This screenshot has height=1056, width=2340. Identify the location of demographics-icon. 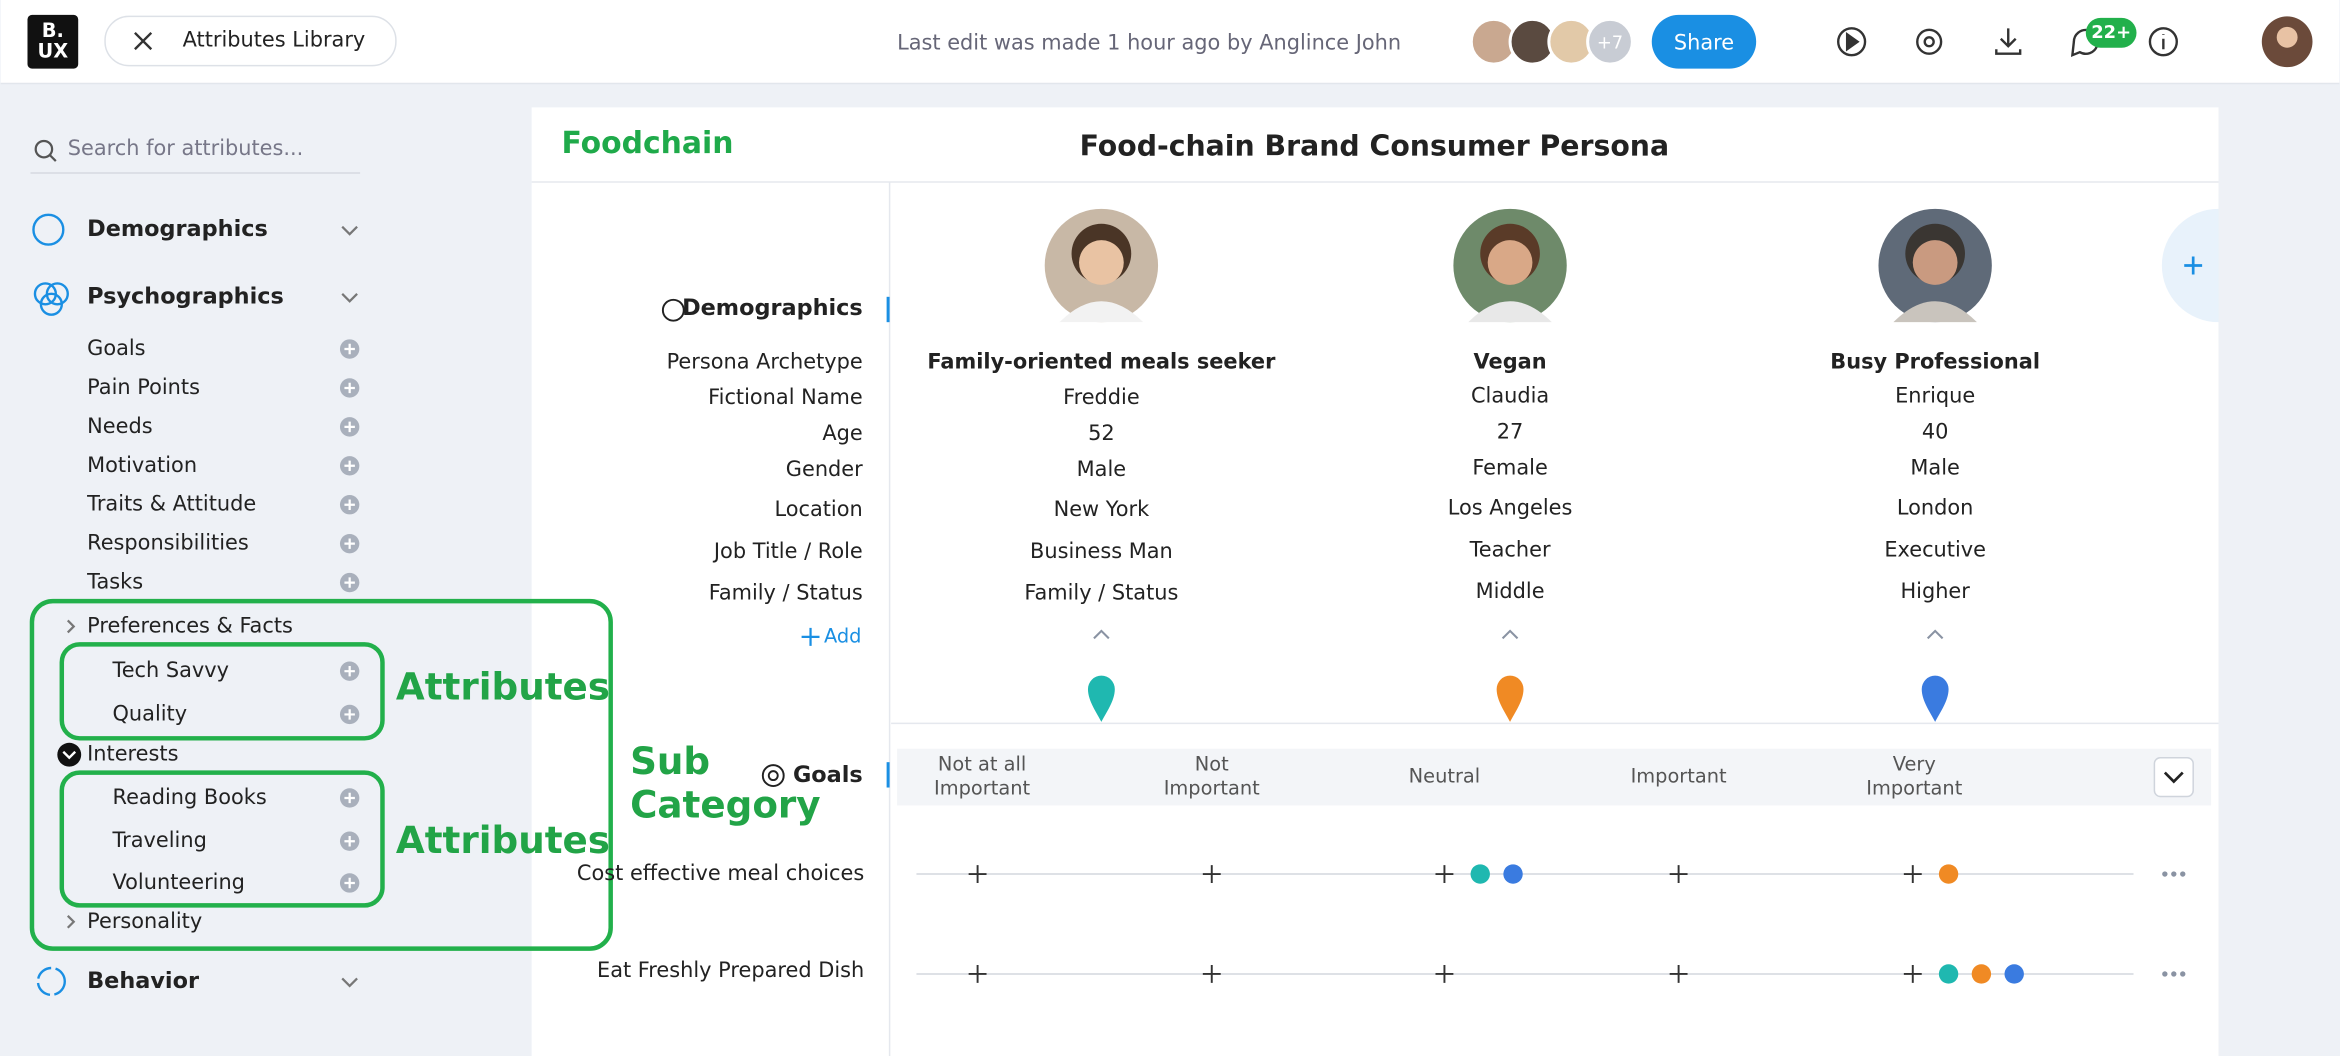
(48, 229).